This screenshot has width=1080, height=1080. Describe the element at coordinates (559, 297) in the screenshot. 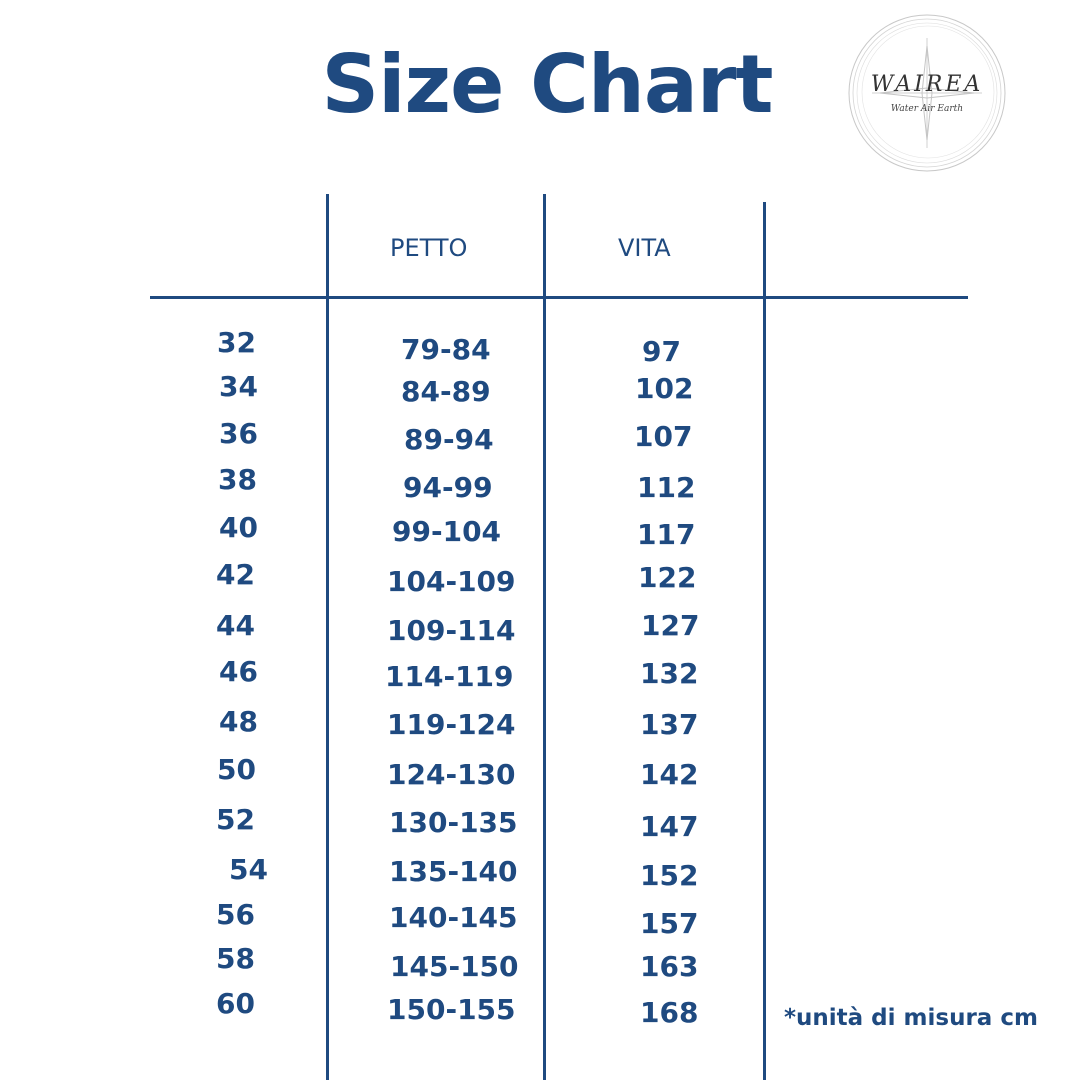

I see `header-divider` at that location.